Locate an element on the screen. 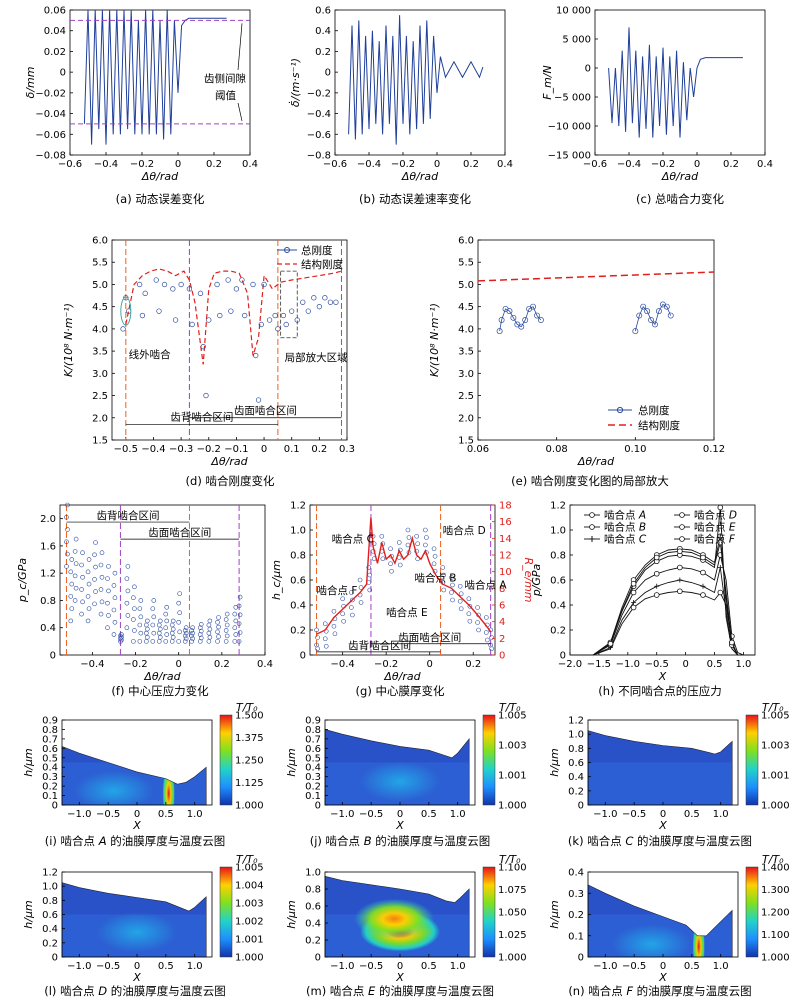 Image resolution: width=800 pixels, height=1000 pixels. colorbar-tick-label: 1.075 is located at coordinates (512, 890).